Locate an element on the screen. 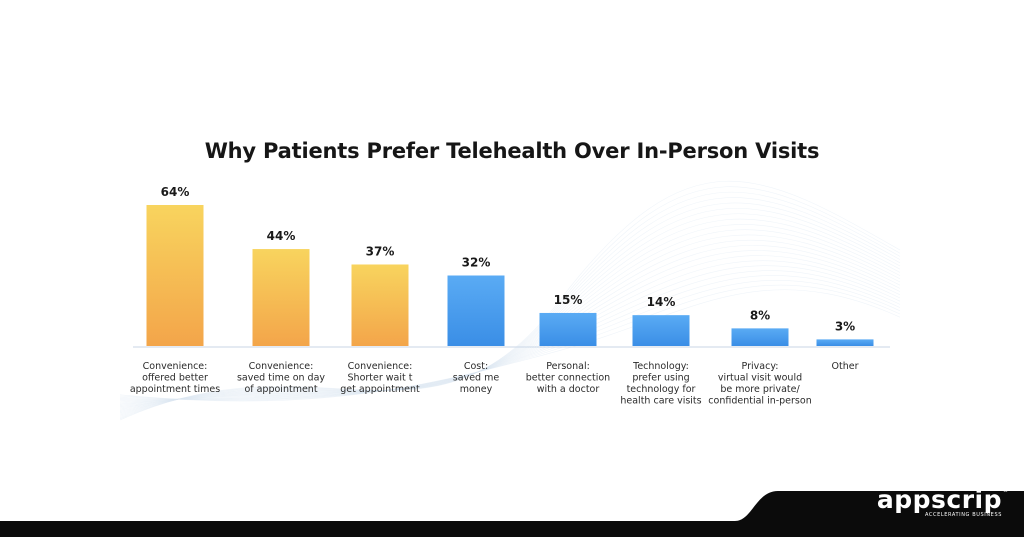 The width and height of the screenshot is (1024, 537). category-label-line: Technology: is located at coordinates (660, 366).